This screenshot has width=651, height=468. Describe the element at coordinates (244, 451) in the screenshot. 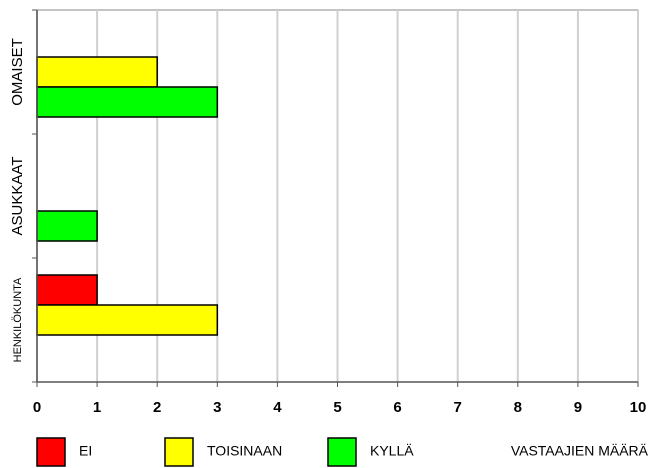

I see `legend-label: TOISINAAN` at that location.